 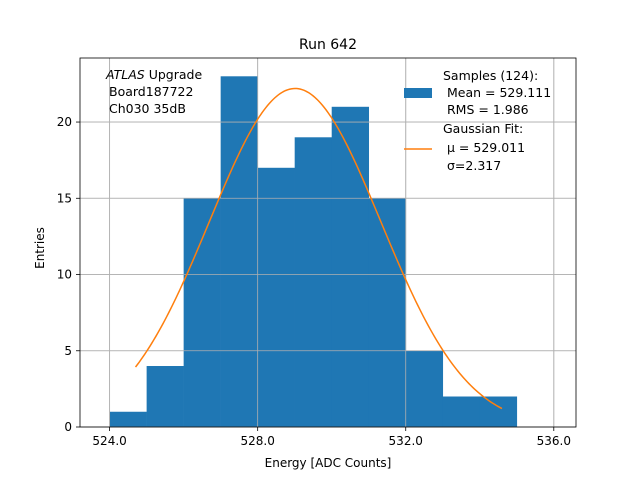 I want to click on legend-fit-sigma: σ=2.317, so click(x=474, y=165).